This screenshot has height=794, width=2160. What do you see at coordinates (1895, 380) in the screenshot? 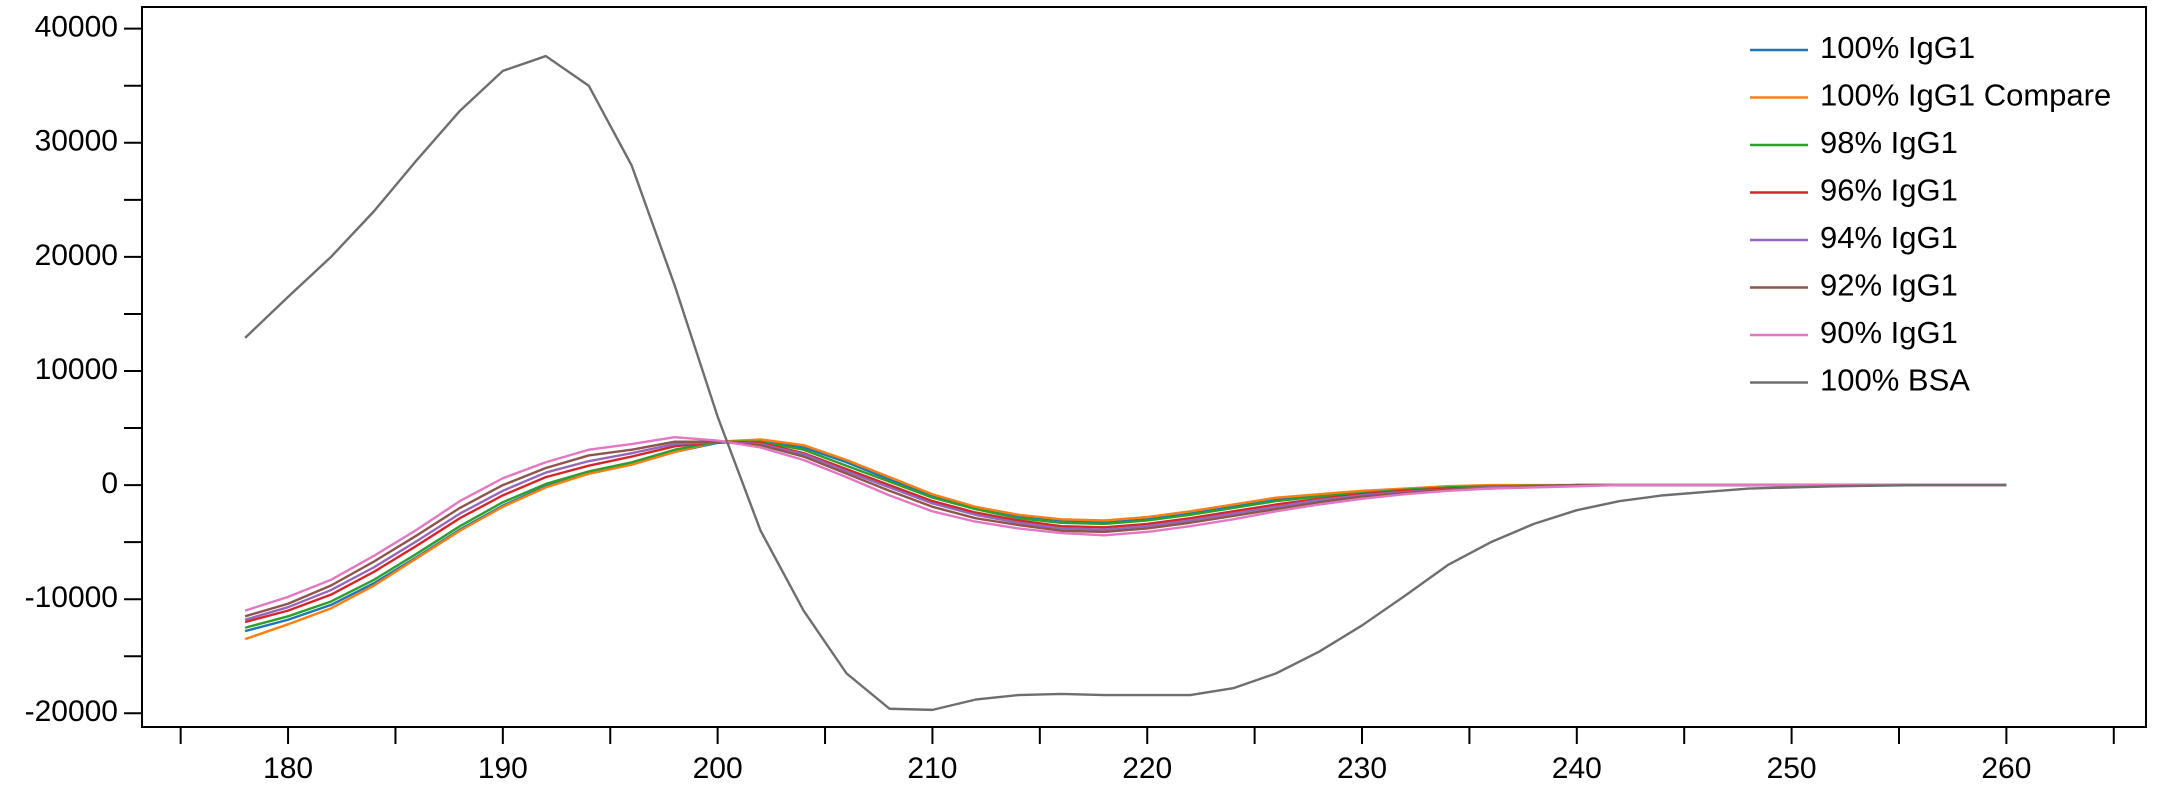
I see `legend-label: 100% BSA` at bounding box center [1895, 380].